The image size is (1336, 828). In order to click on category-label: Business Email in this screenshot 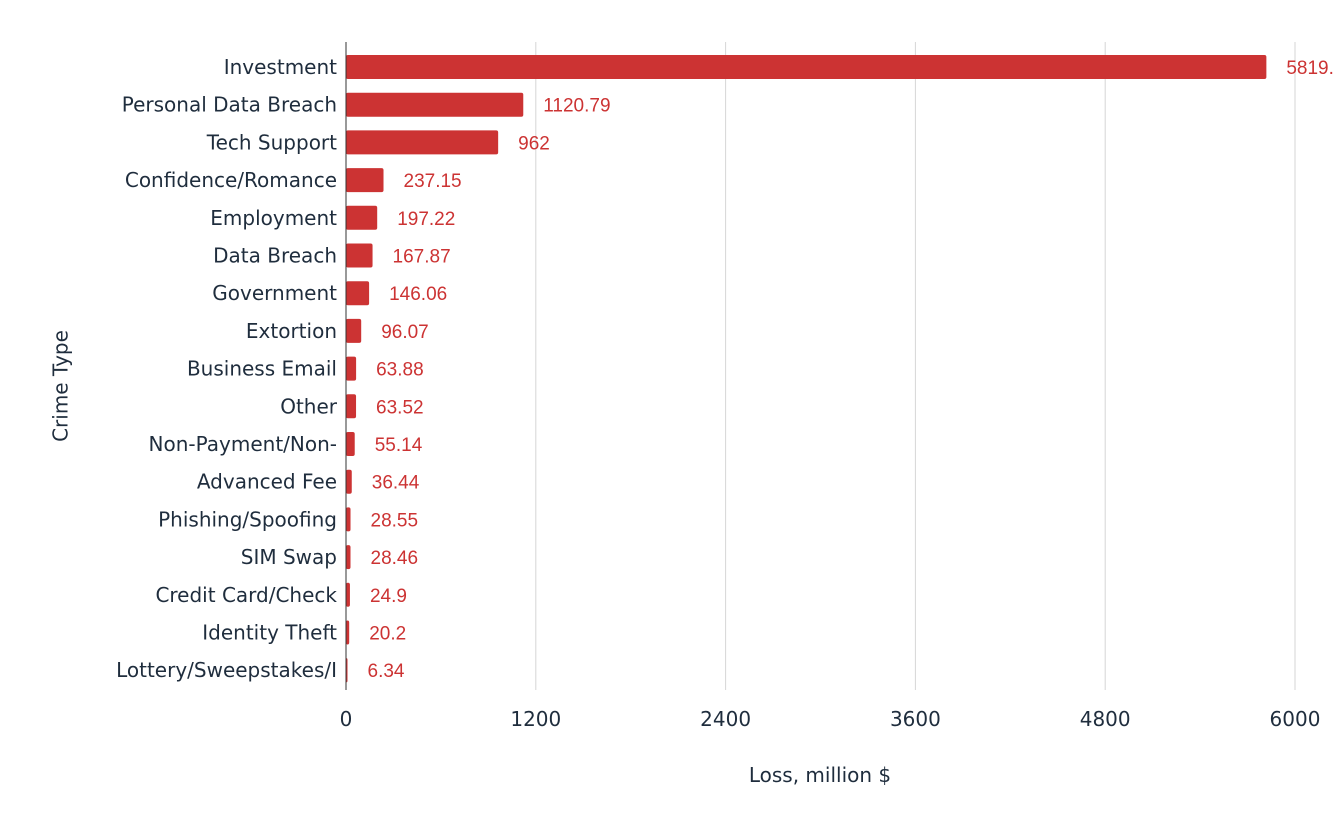, I will do `click(262, 369)`.